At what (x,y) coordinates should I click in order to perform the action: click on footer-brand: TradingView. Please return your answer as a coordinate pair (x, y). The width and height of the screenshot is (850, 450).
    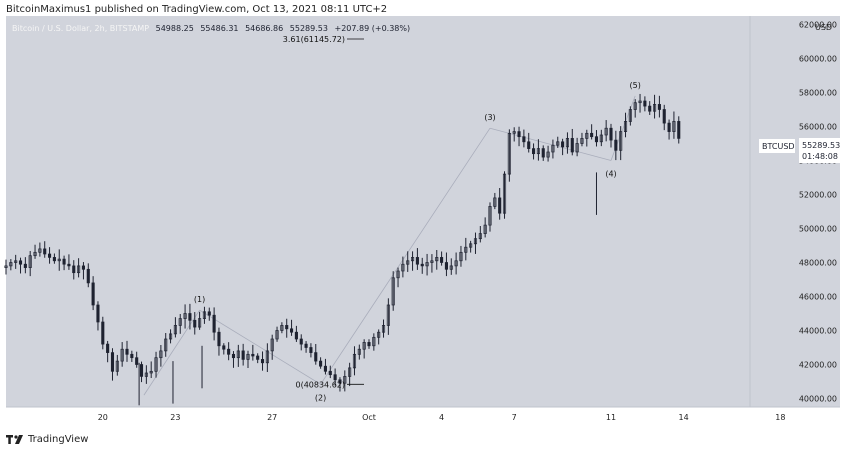
    Looking at the image, I should click on (58, 439).